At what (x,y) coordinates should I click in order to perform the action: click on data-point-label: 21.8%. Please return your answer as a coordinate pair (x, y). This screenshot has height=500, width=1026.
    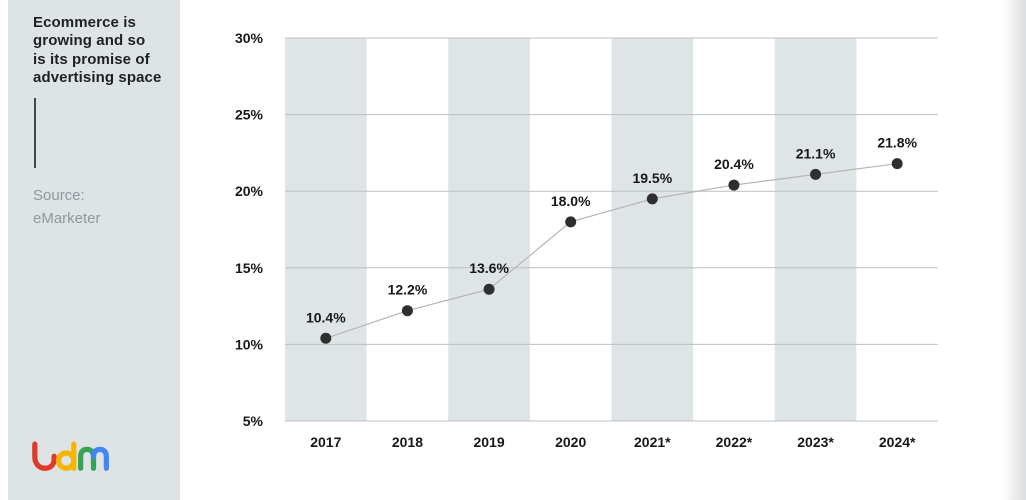
    Looking at the image, I should click on (897, 143).